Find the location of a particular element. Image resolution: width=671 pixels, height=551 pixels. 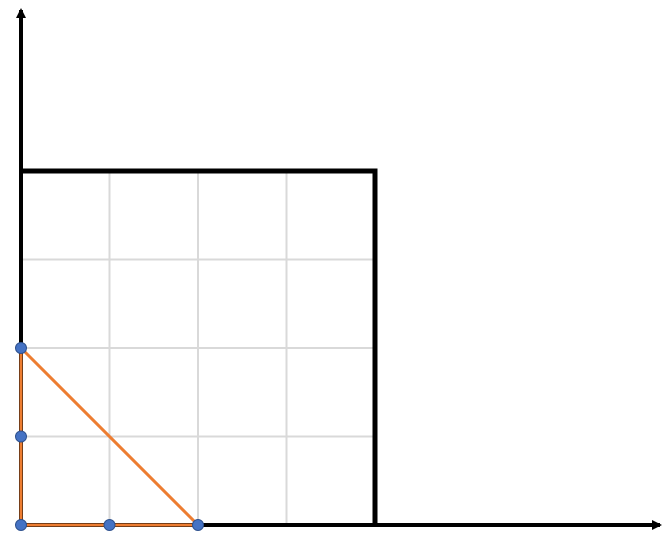

lattice-points is located at coordinates (109, 436).